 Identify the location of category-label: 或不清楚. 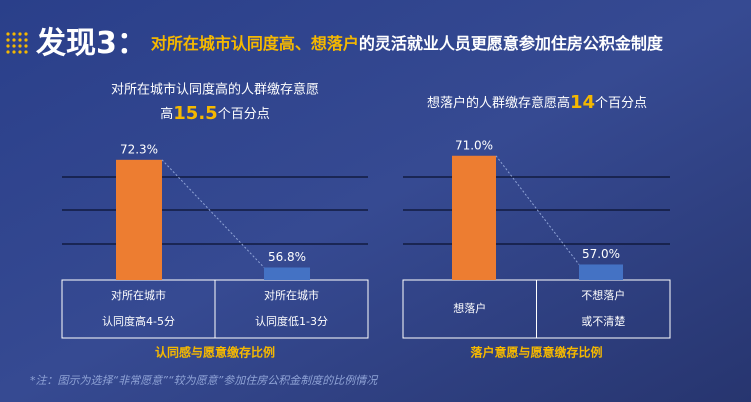
(603, 321).